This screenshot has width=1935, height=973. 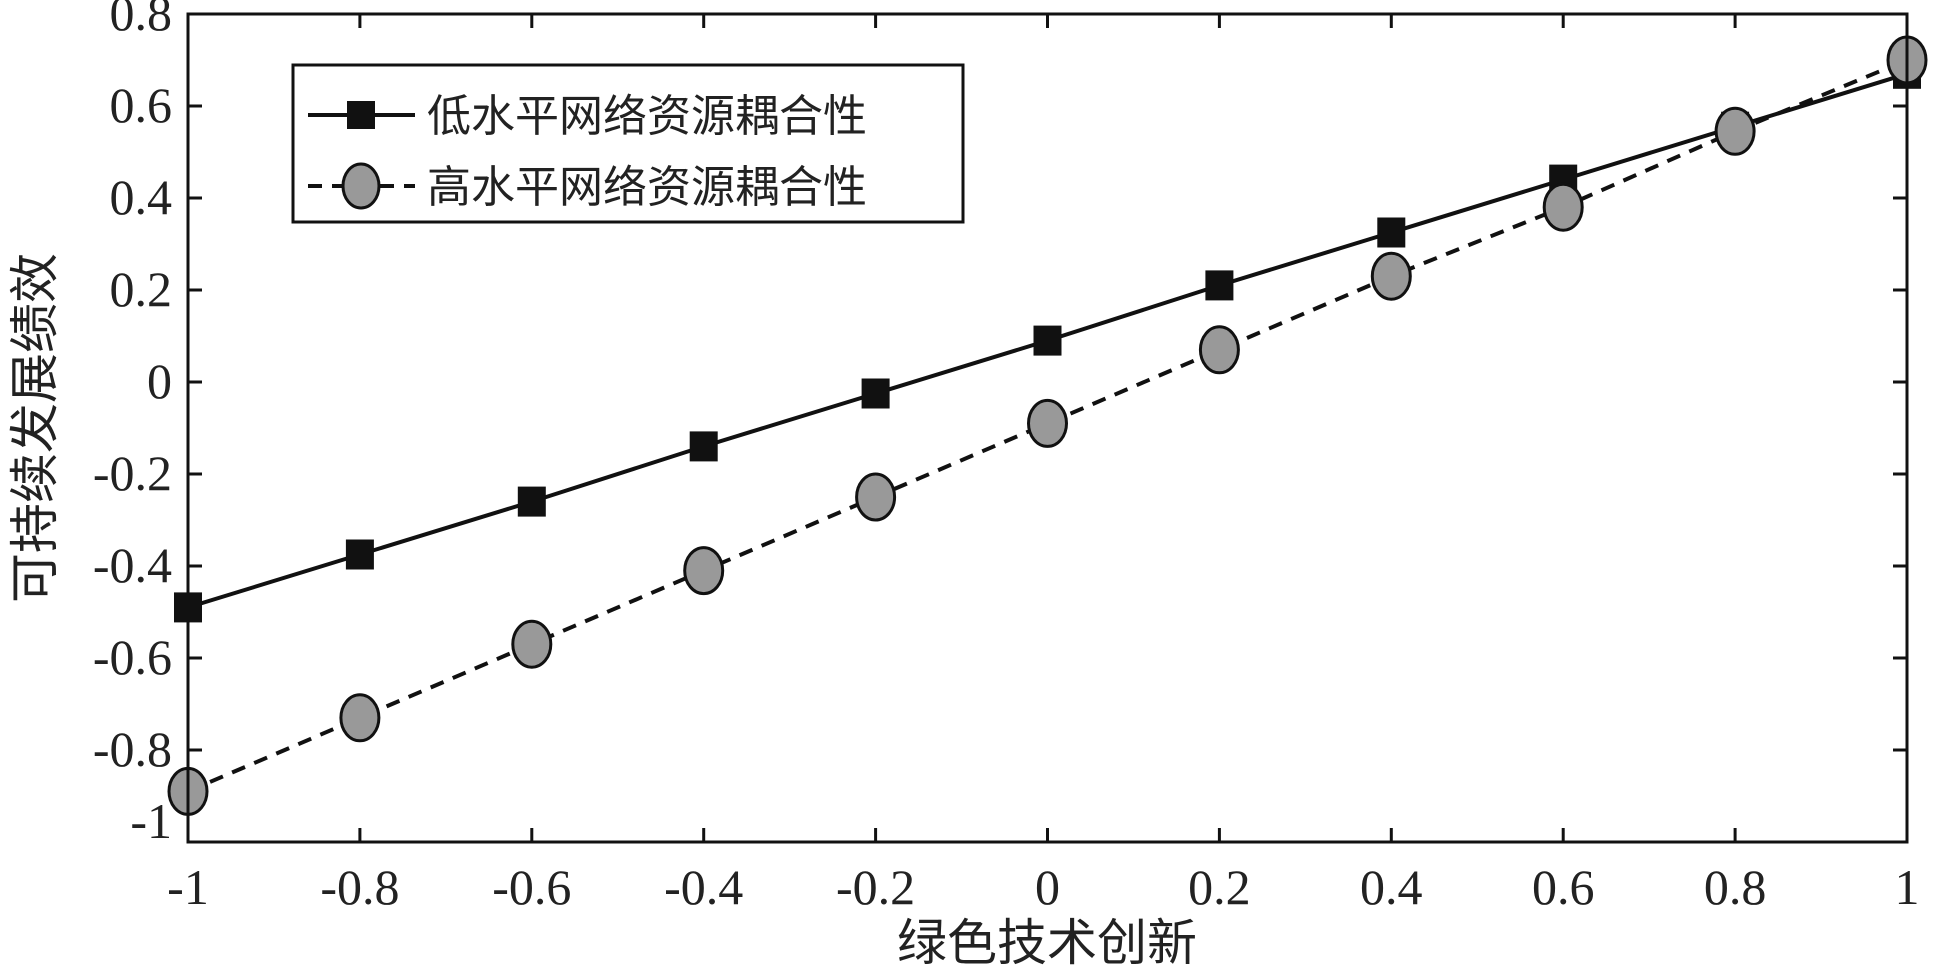 What do you see at coordinates (159, 381) in the screenshot?
I see `y-tick-label: 0` at bounding box center [159, 381].